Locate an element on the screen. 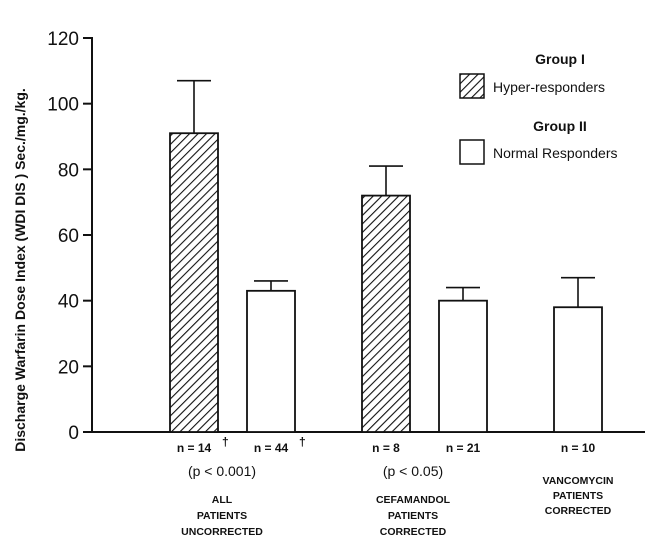 The width and height of the screenshot is (661, 539). legend-group-title: Group II is located at coordinates (560, 126).